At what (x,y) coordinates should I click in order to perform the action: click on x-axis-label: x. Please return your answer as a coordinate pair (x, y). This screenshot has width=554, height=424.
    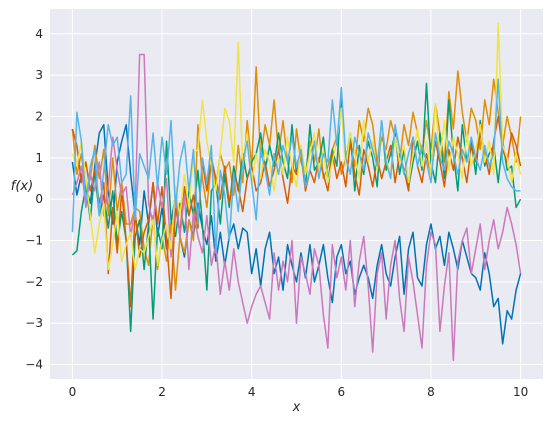
    Looking at the image, I should click on (296, 407).